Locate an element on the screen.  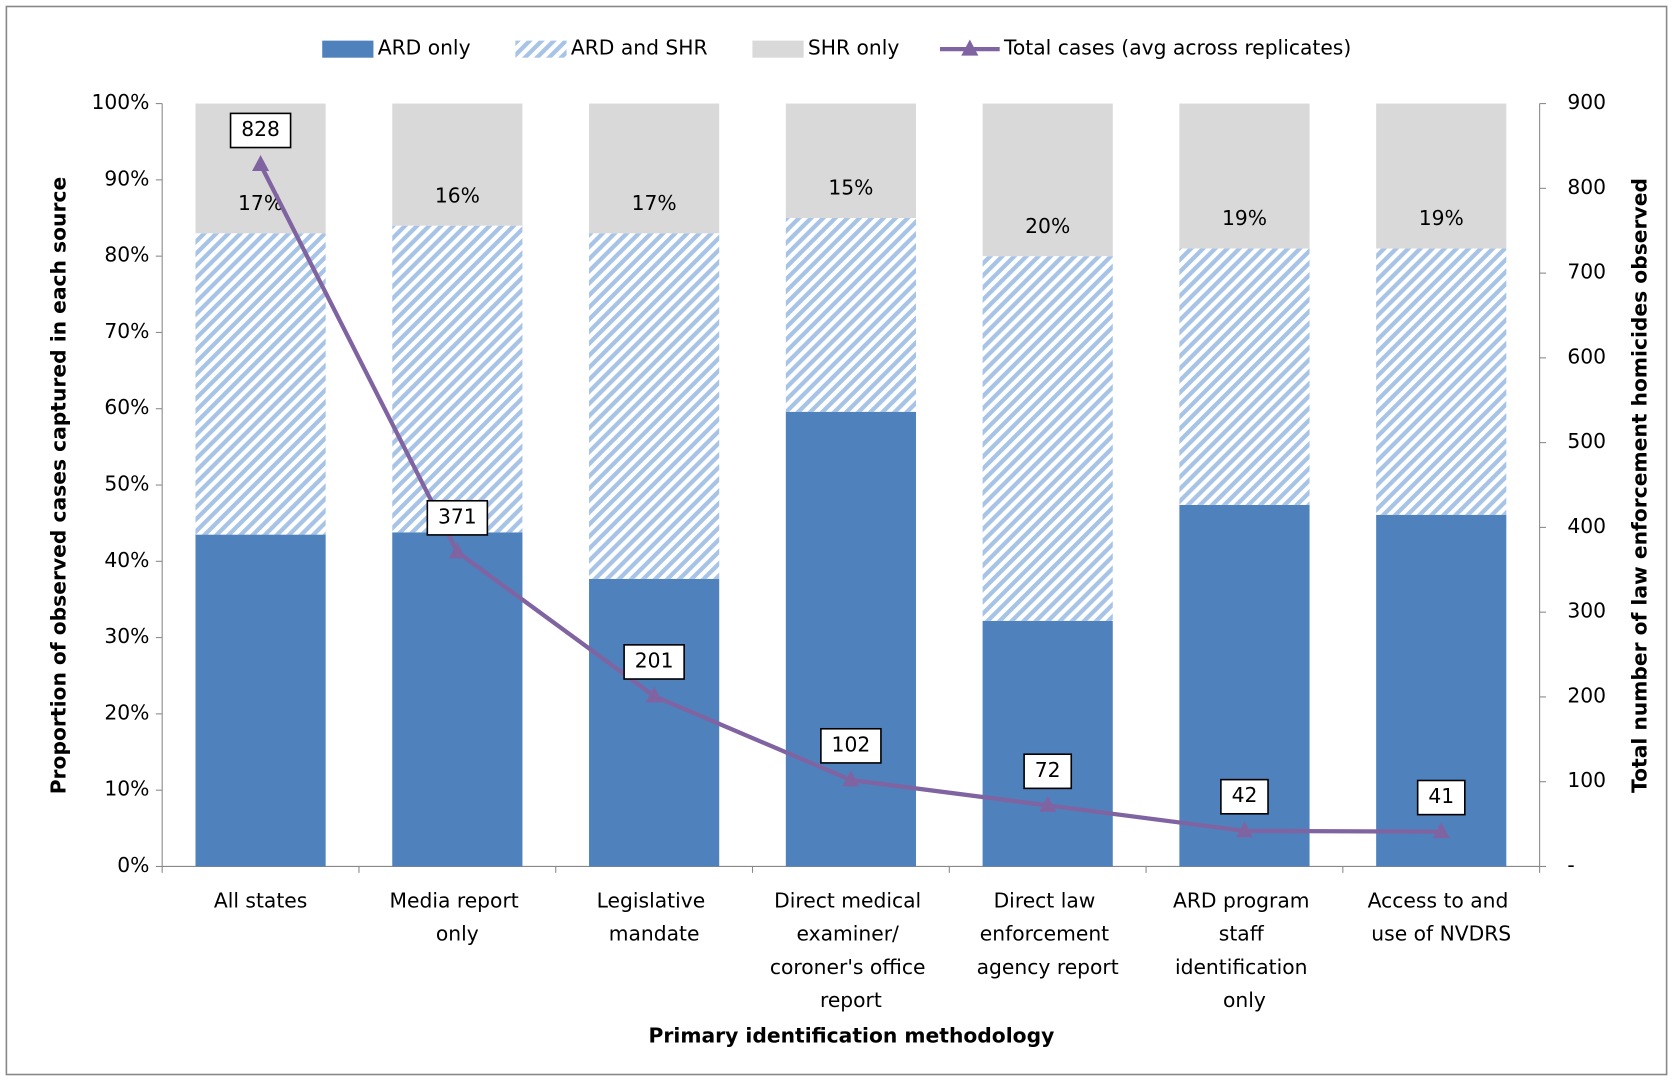
x-tick-label: All states is located at coordinates (260, 900).